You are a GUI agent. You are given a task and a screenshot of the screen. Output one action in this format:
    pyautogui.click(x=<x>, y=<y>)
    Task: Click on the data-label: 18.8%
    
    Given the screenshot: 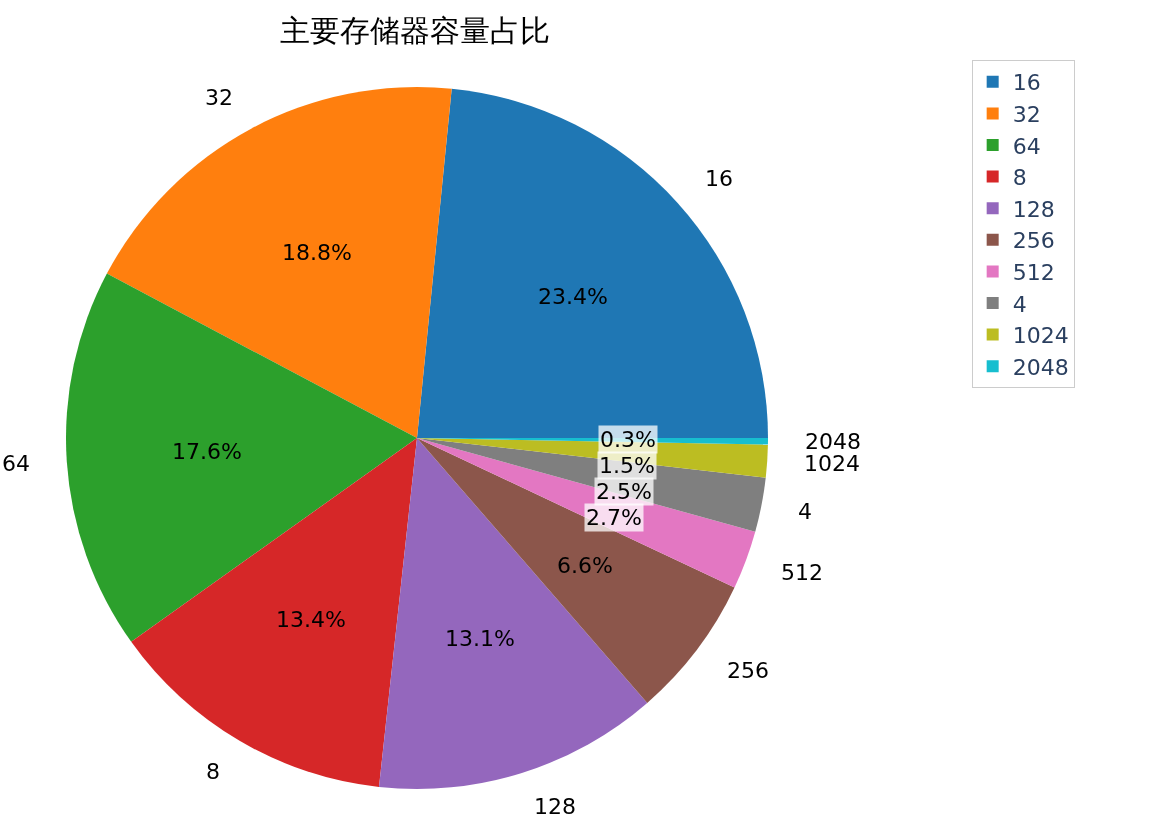 What is the action you would take?
    pyautogui.click(x=317, y=252)
    